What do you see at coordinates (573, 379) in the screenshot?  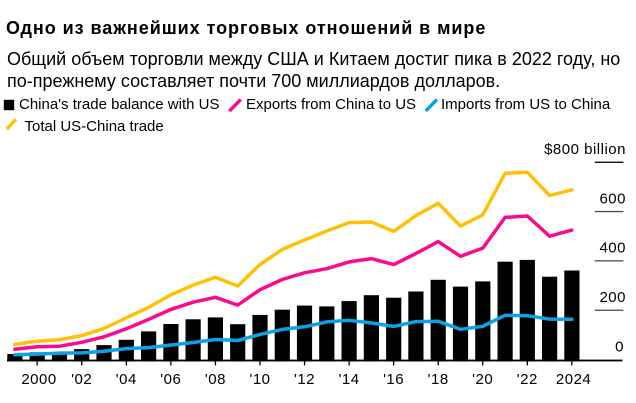 I see `svg-text: 2024` at bounding box center [573, 379].